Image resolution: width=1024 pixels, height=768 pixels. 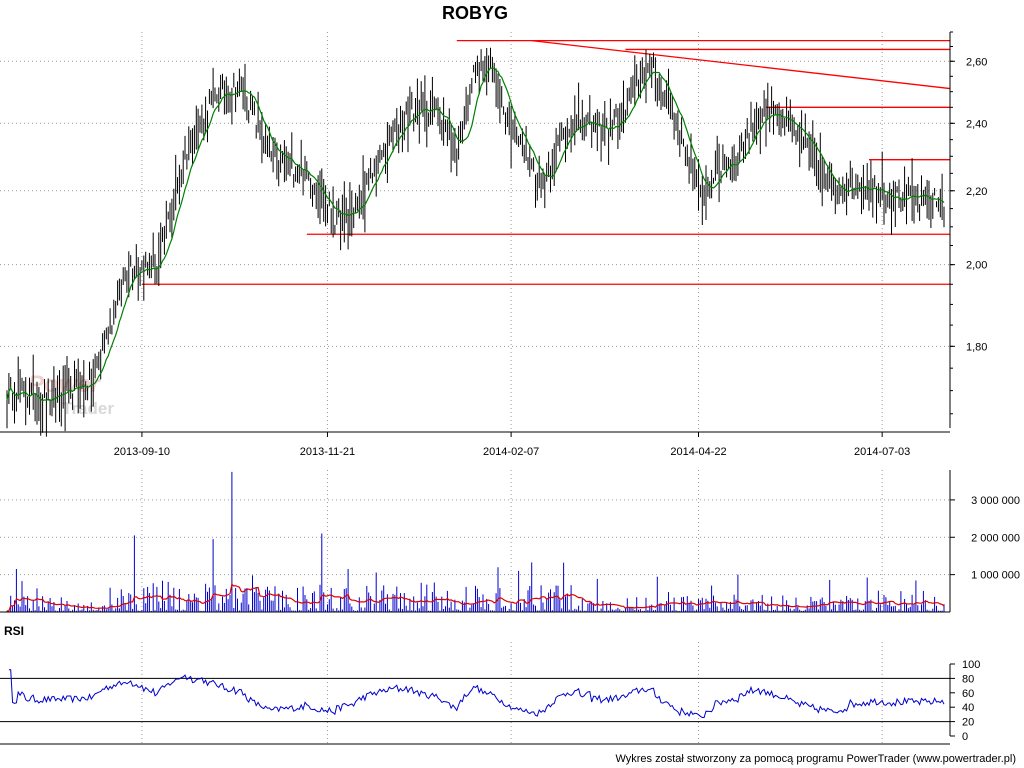 I want to click on rsi-label: RSI, so click(x=14, y=631).